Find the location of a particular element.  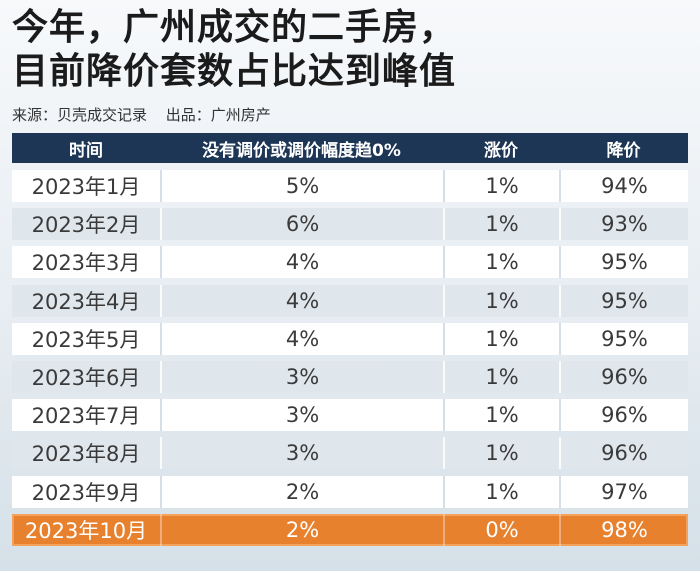

title-line-2: 目前降价套数占比达到峰值 is located at coordinates (234, 71).